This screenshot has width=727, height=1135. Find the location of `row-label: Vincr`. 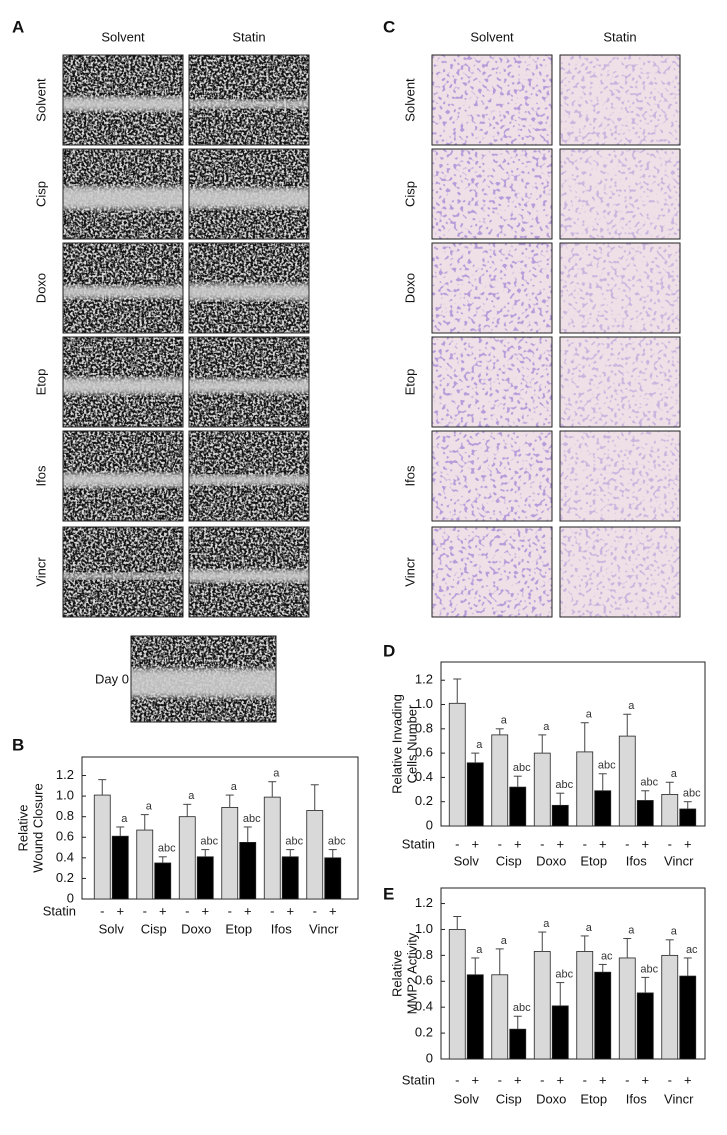

row-label: Vincr is located at coordinates (409, 572).